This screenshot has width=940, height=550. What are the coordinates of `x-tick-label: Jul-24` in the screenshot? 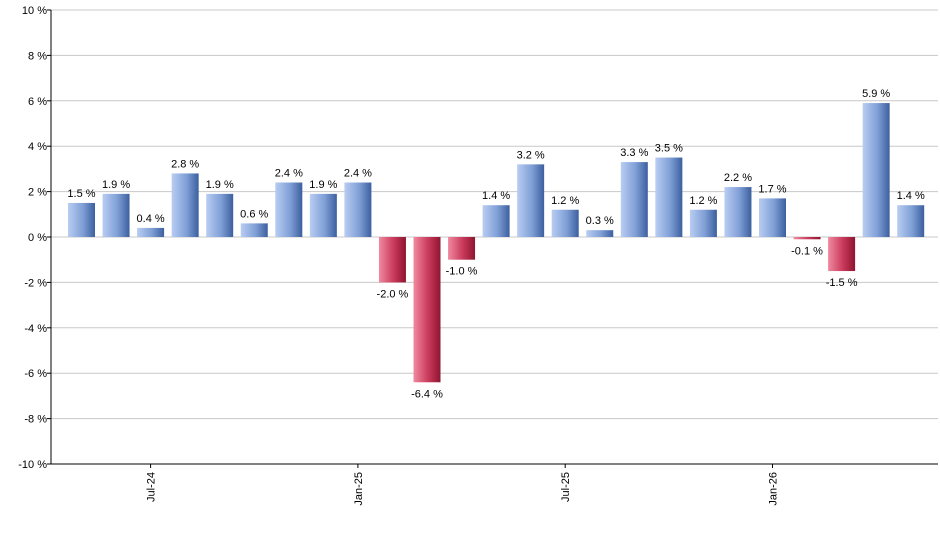 It's located at (152, 487).